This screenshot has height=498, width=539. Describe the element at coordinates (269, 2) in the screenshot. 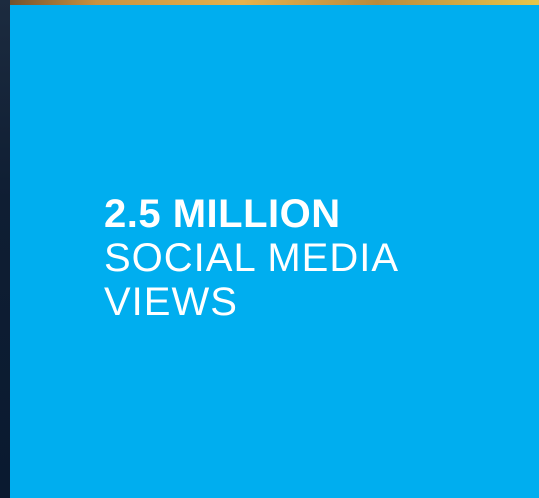

I see `photo-strip` at that location.